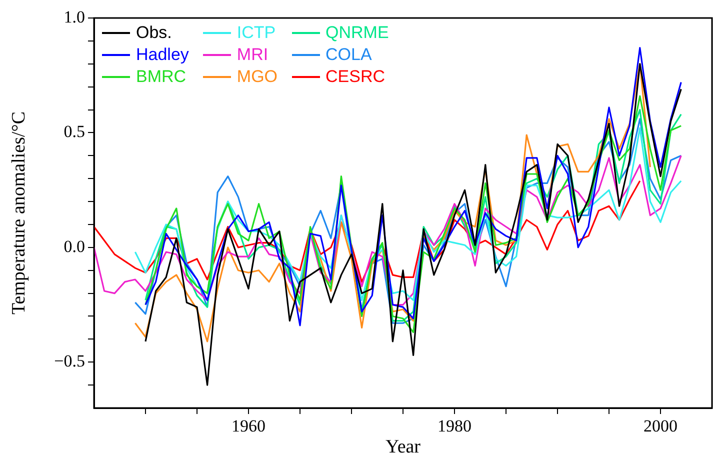 Image resolution: width=713 pixels, height=463 pixels. I want to click on x-tick-label: 1960, so click(249, 426).